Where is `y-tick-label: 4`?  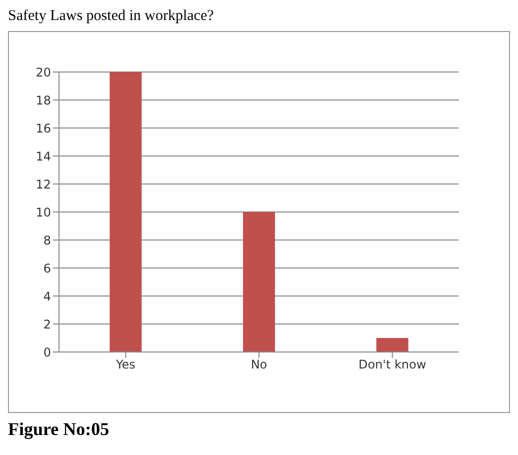 y-tick-label: 4 is located at coordinates (47, 296).